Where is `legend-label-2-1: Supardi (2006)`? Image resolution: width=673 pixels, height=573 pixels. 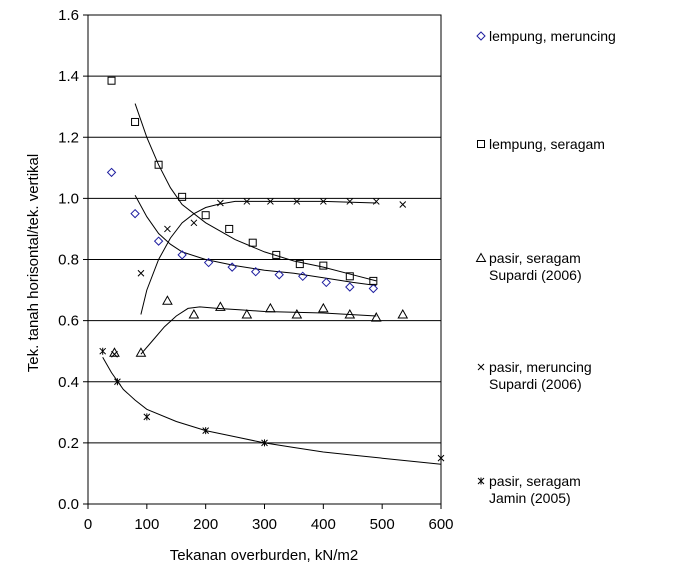
legend-label-2-1: Supardi (2006) is located at coordinates (535, 275).